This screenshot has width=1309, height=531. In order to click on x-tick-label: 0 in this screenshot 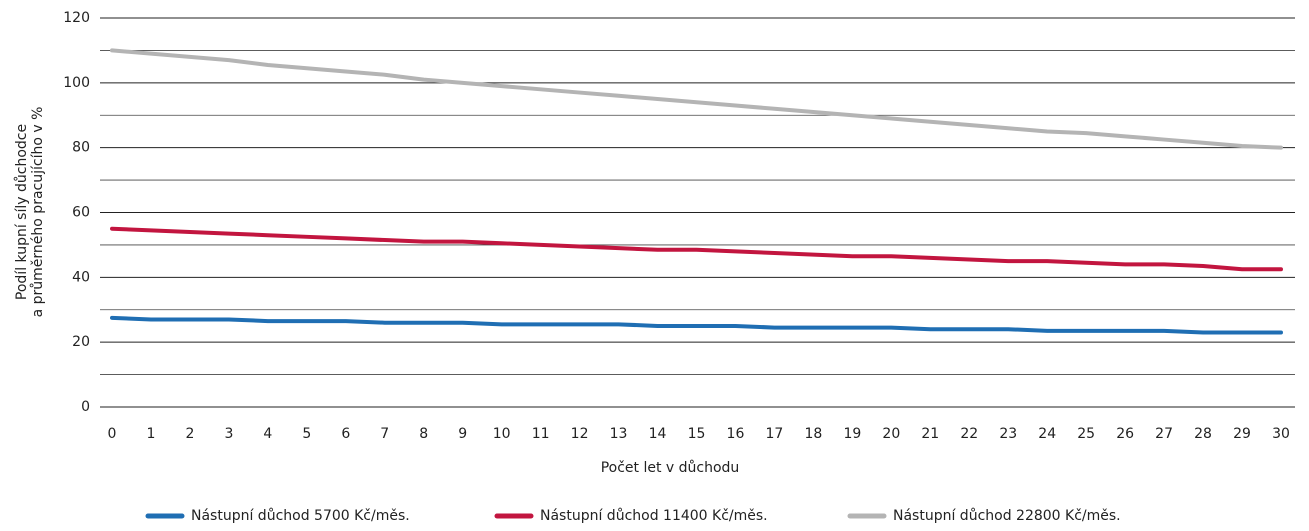, I will do `click(112, 434)`.